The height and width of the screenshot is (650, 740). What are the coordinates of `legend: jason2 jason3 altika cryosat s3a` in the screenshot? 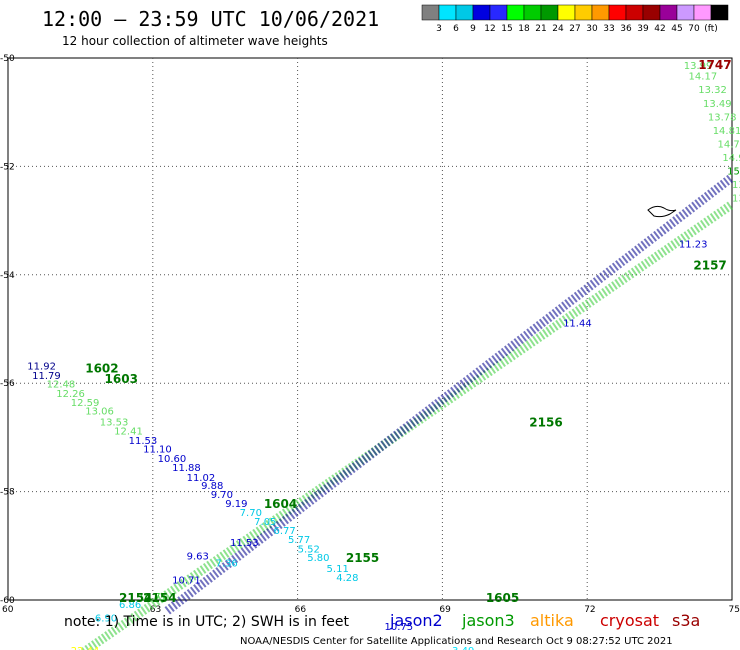 It's located at (544, 620).